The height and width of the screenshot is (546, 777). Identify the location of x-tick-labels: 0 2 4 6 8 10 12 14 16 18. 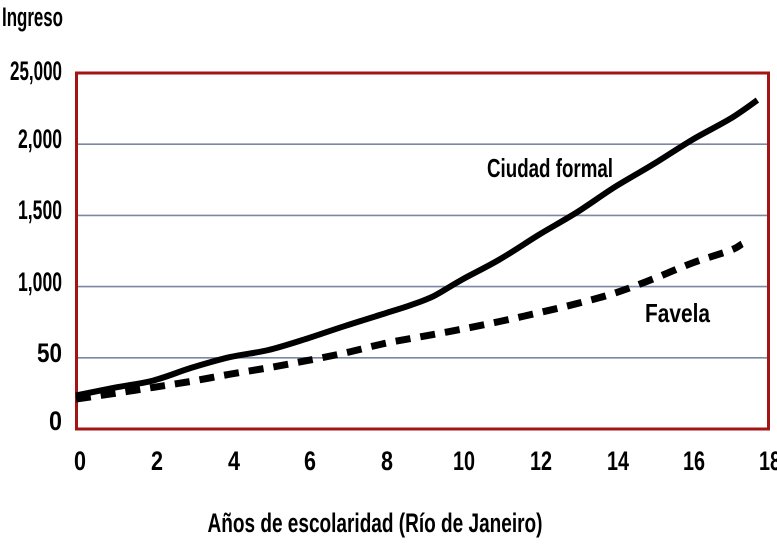
(425, 461).